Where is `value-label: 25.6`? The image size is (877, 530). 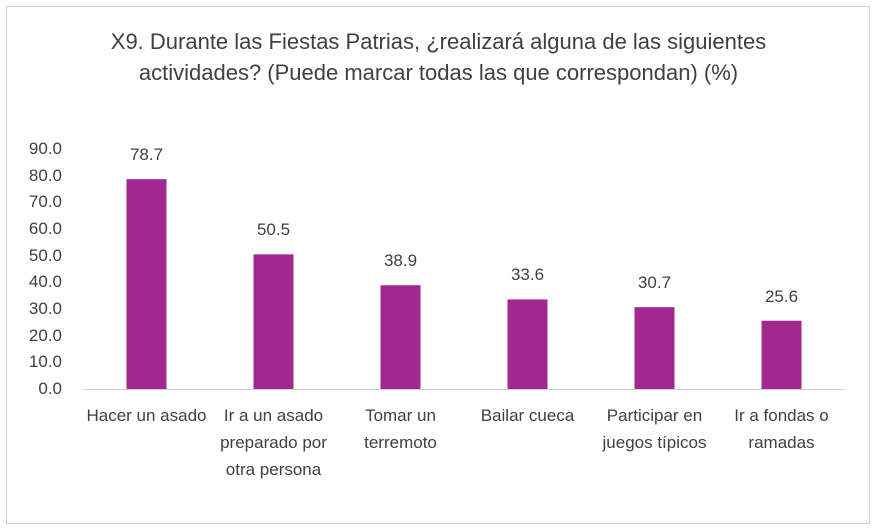 value-label: 25.6 is located at coordinates (781, 296).